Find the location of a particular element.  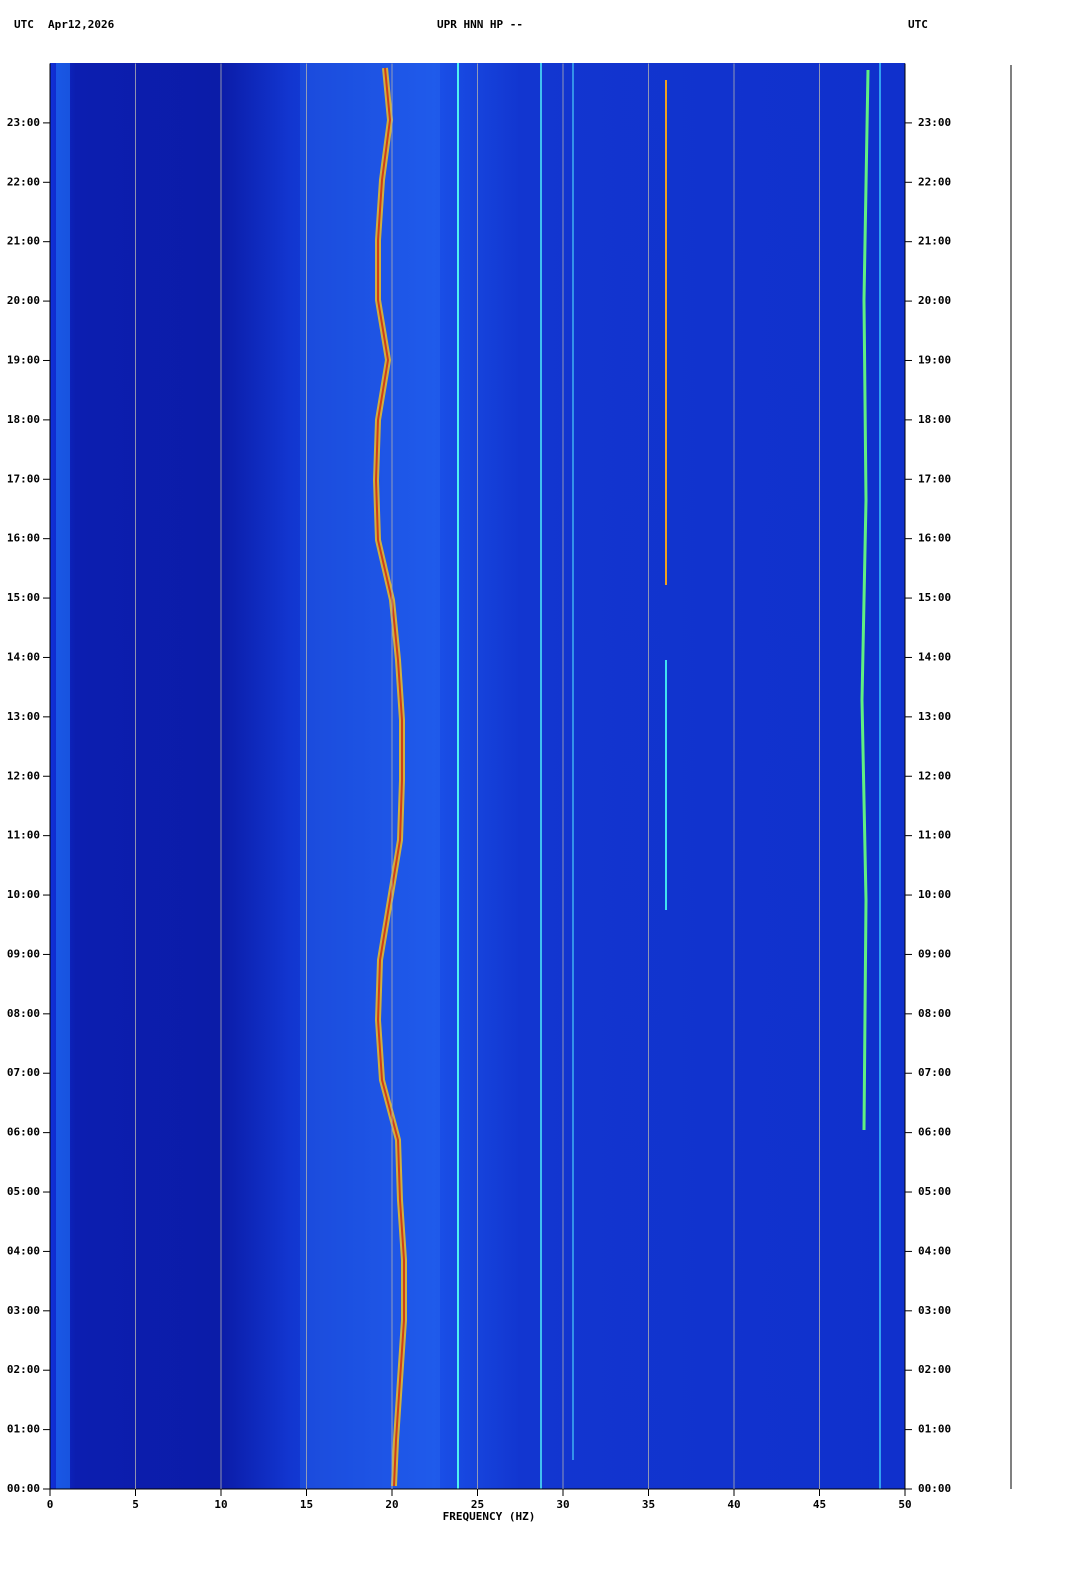

x-tick-label: 25 is located at coordinates (477, 1504).